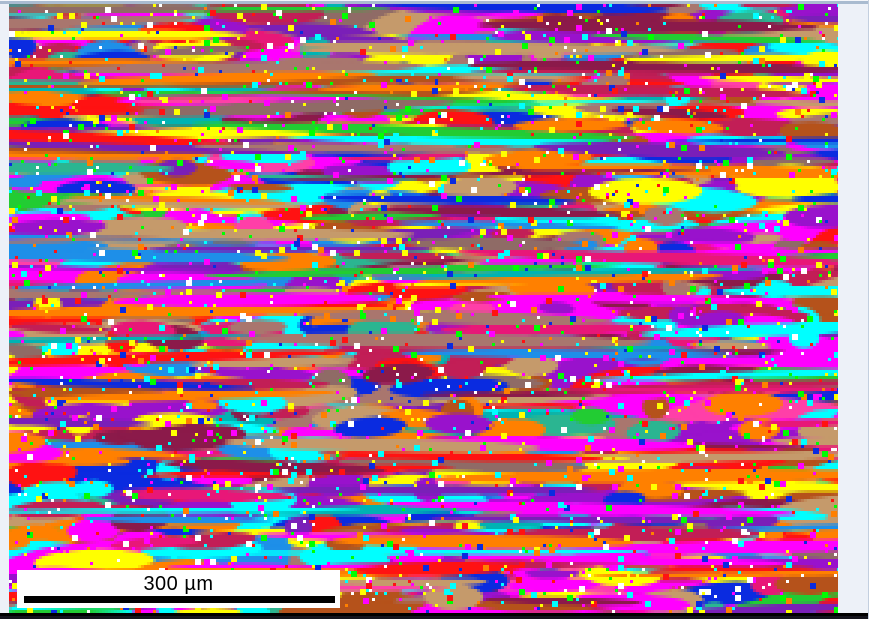 The height and width of the screenshot is (619, 869). I want to click on scale-bar-label: 300 µm, so click(178, 584).